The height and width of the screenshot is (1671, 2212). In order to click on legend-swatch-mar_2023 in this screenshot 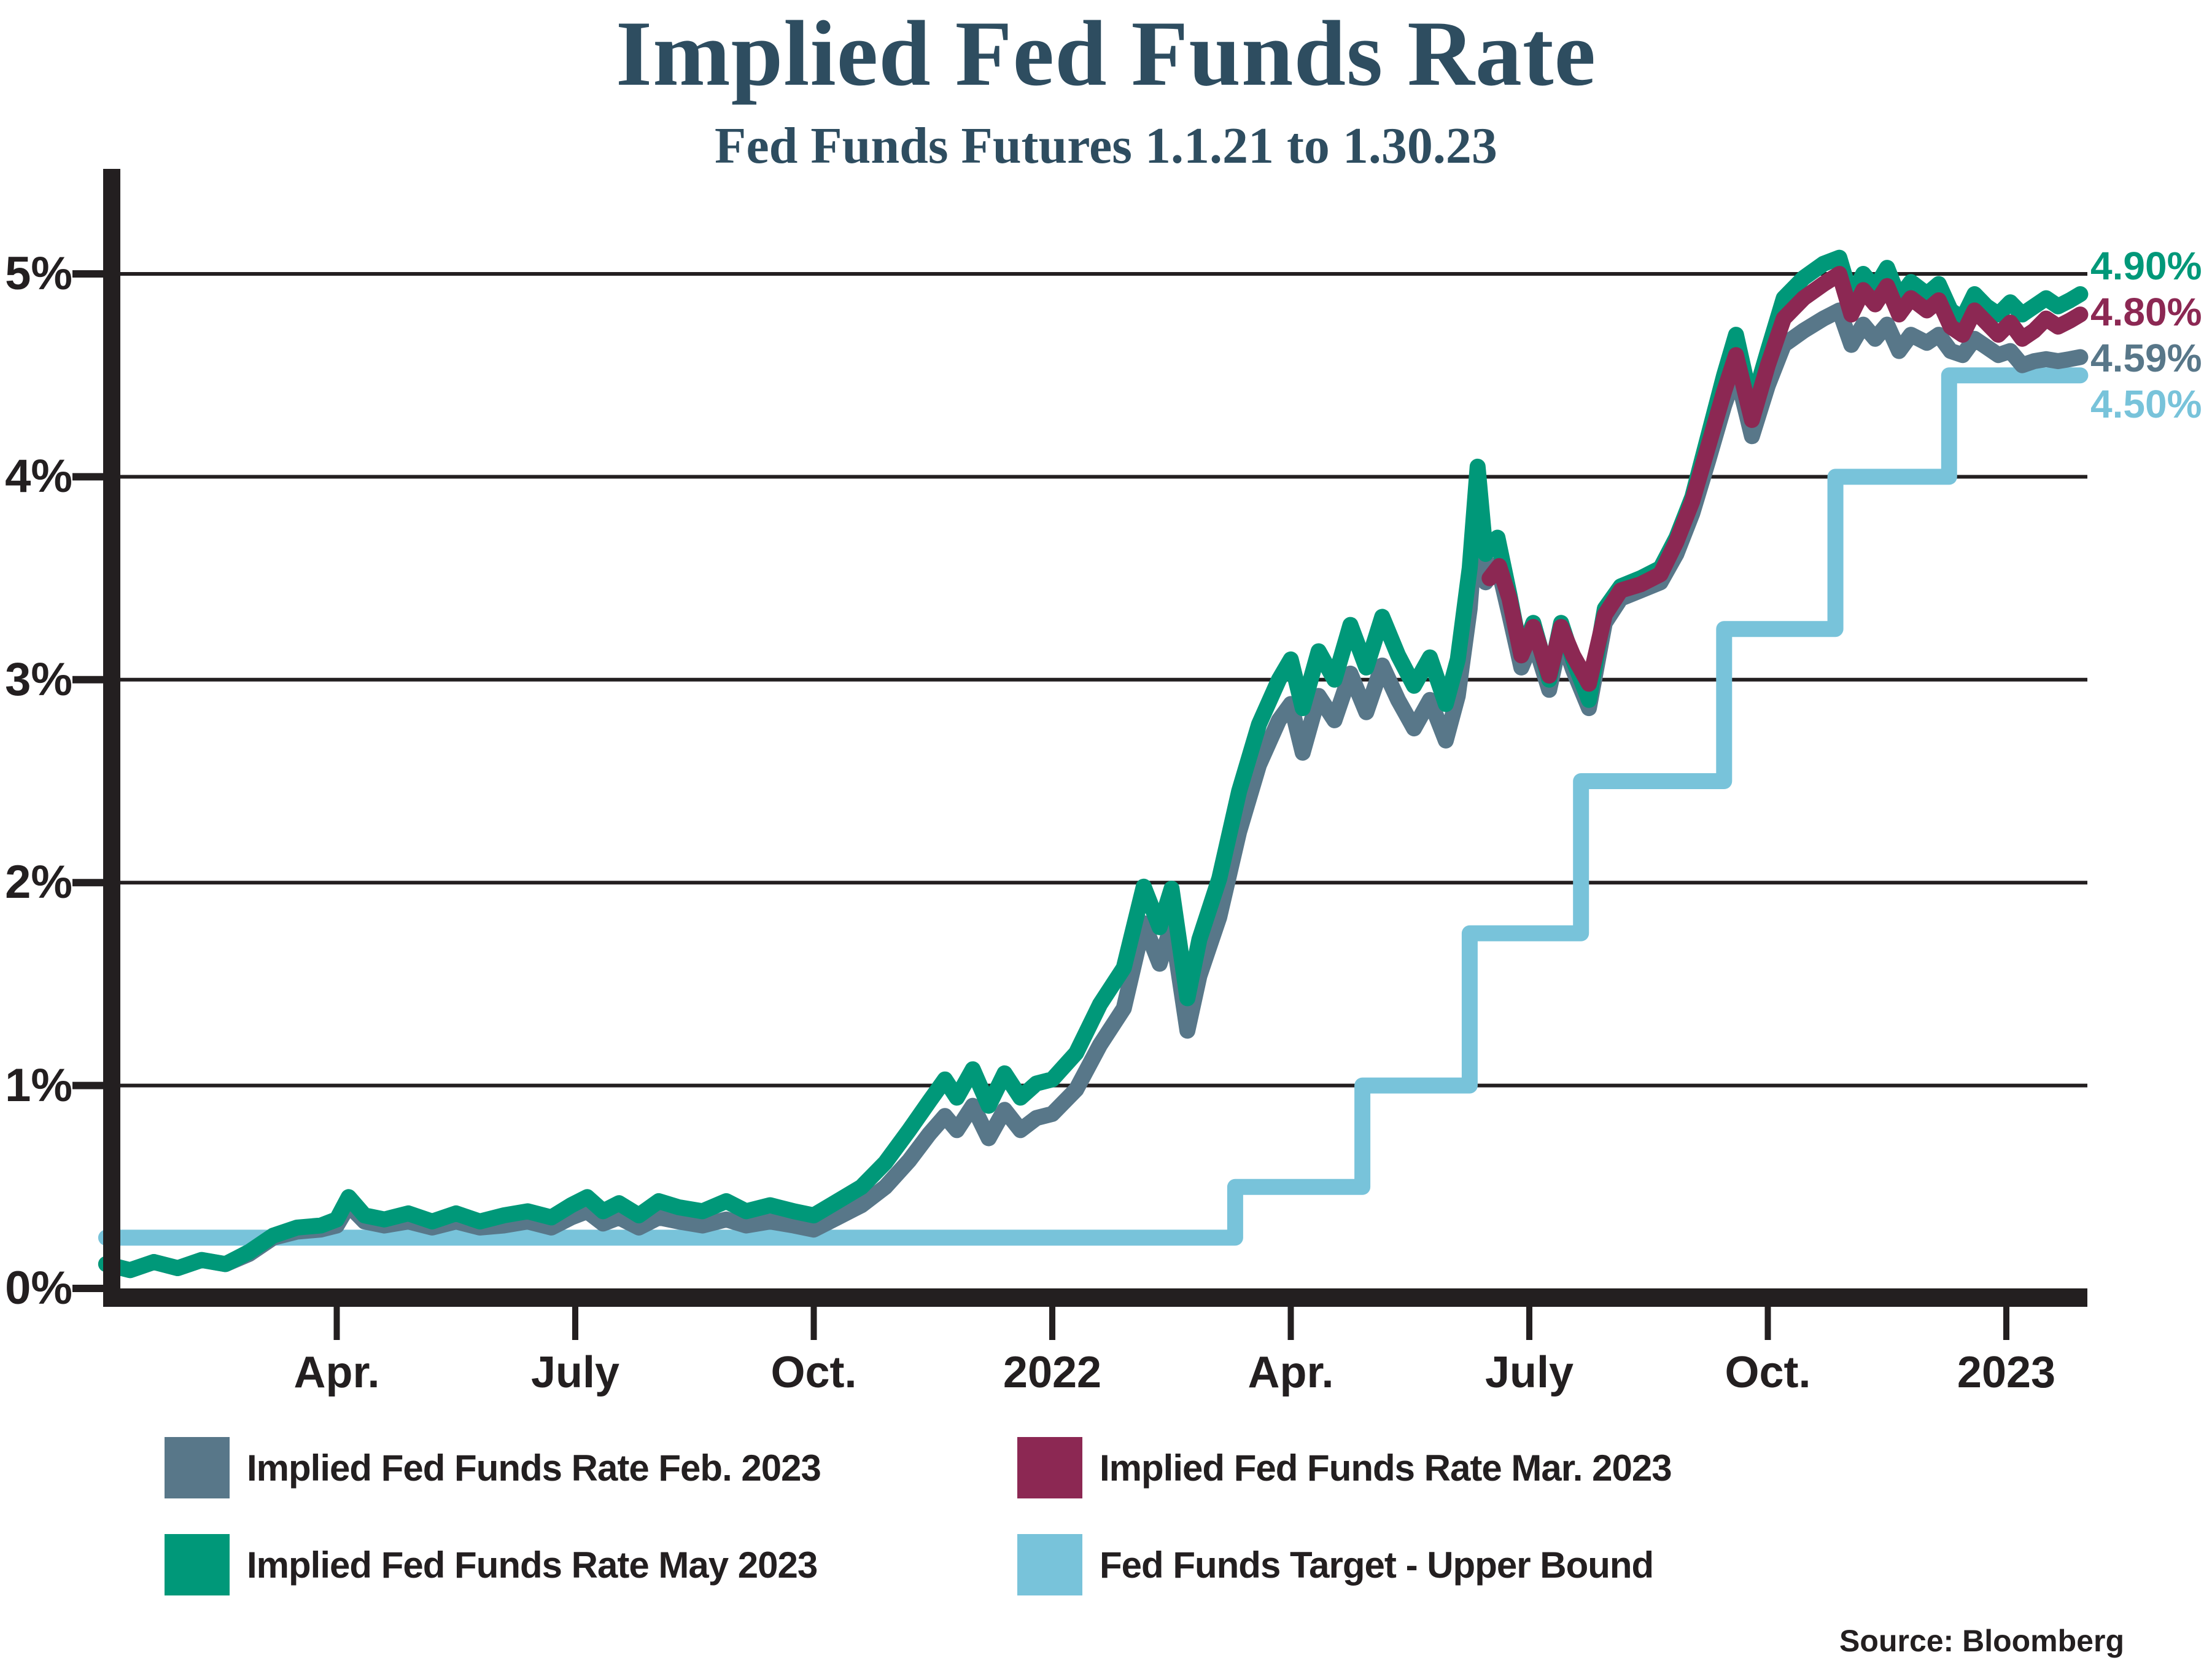, I will do `click(1049, 1468)`.